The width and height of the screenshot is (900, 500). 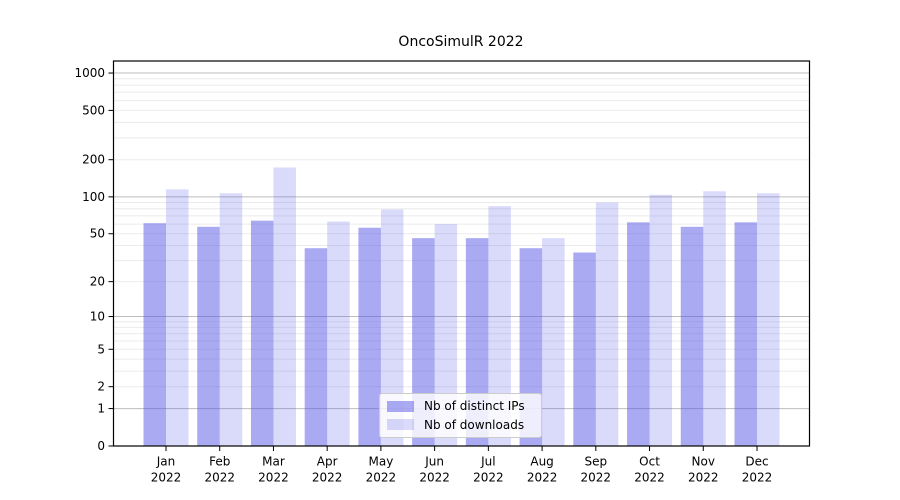 I want to click on bar-downloads-aug, so click(x=553, y=342).